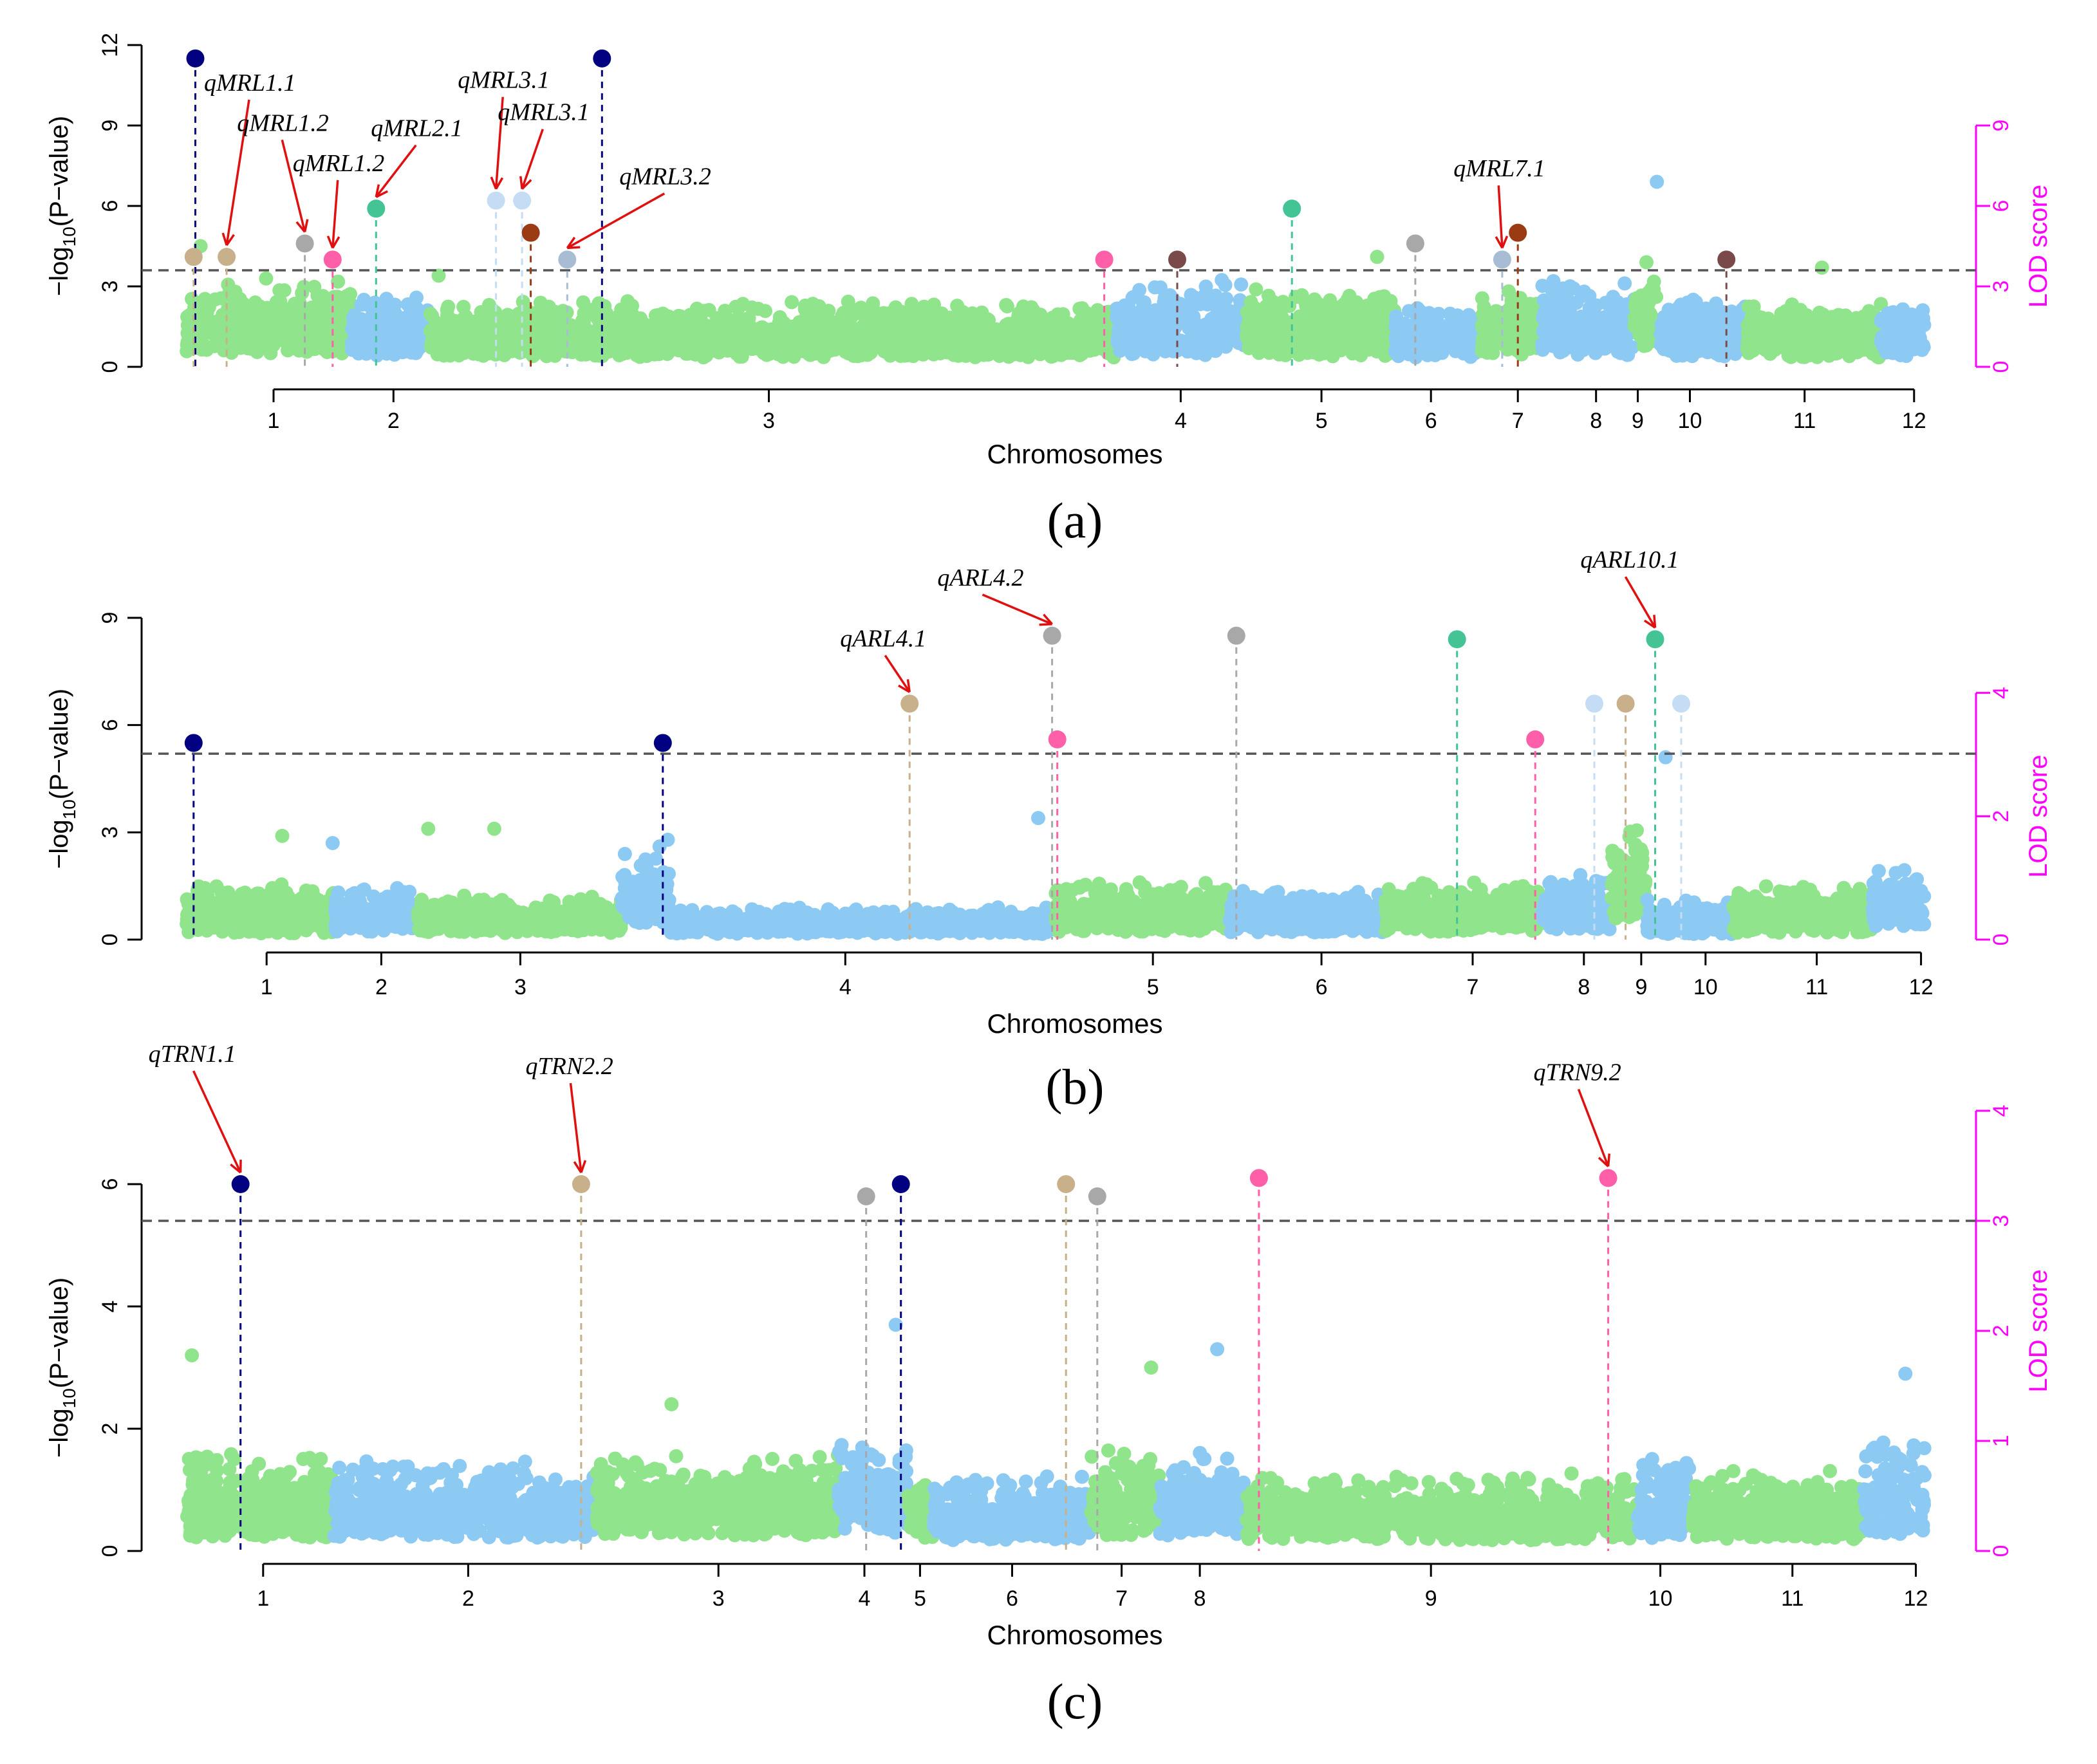  Describe the element at coordinates (110, 618) in the screenshot. I see `y-tick-label: 9` at that location.